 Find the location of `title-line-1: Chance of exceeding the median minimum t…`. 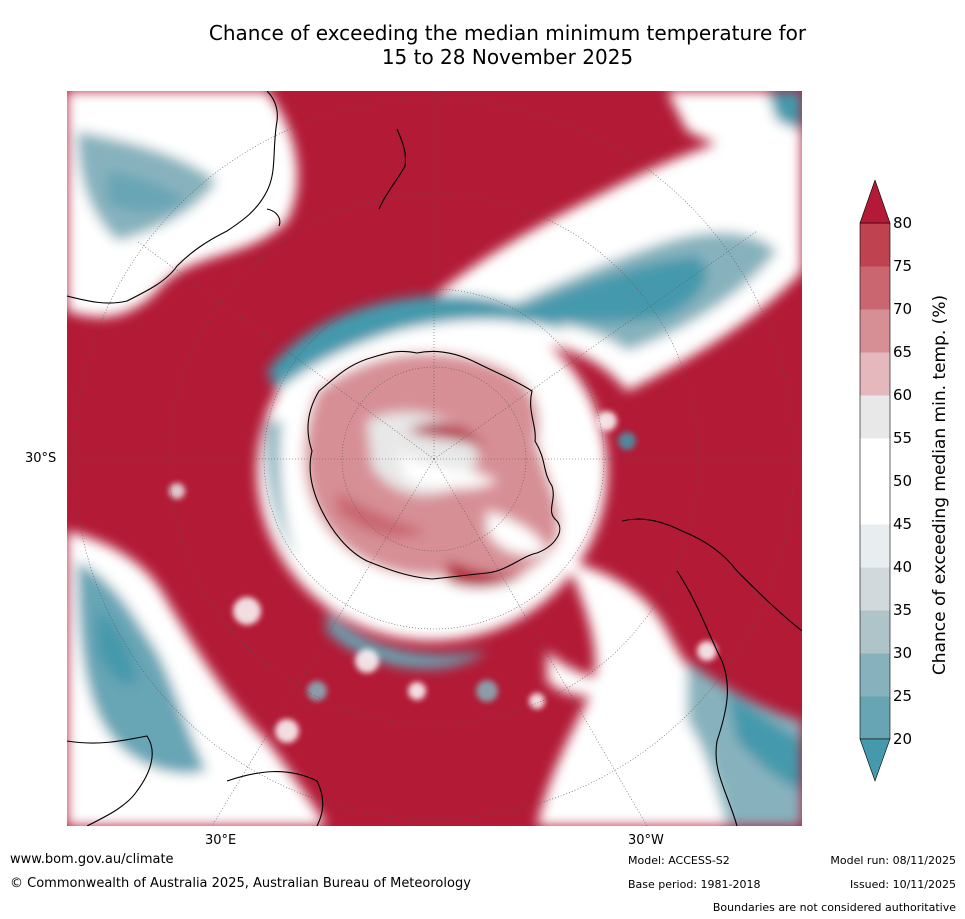

title-line-1: Chance of exceeding the median minimum t… is located at coordinates (507, 33).